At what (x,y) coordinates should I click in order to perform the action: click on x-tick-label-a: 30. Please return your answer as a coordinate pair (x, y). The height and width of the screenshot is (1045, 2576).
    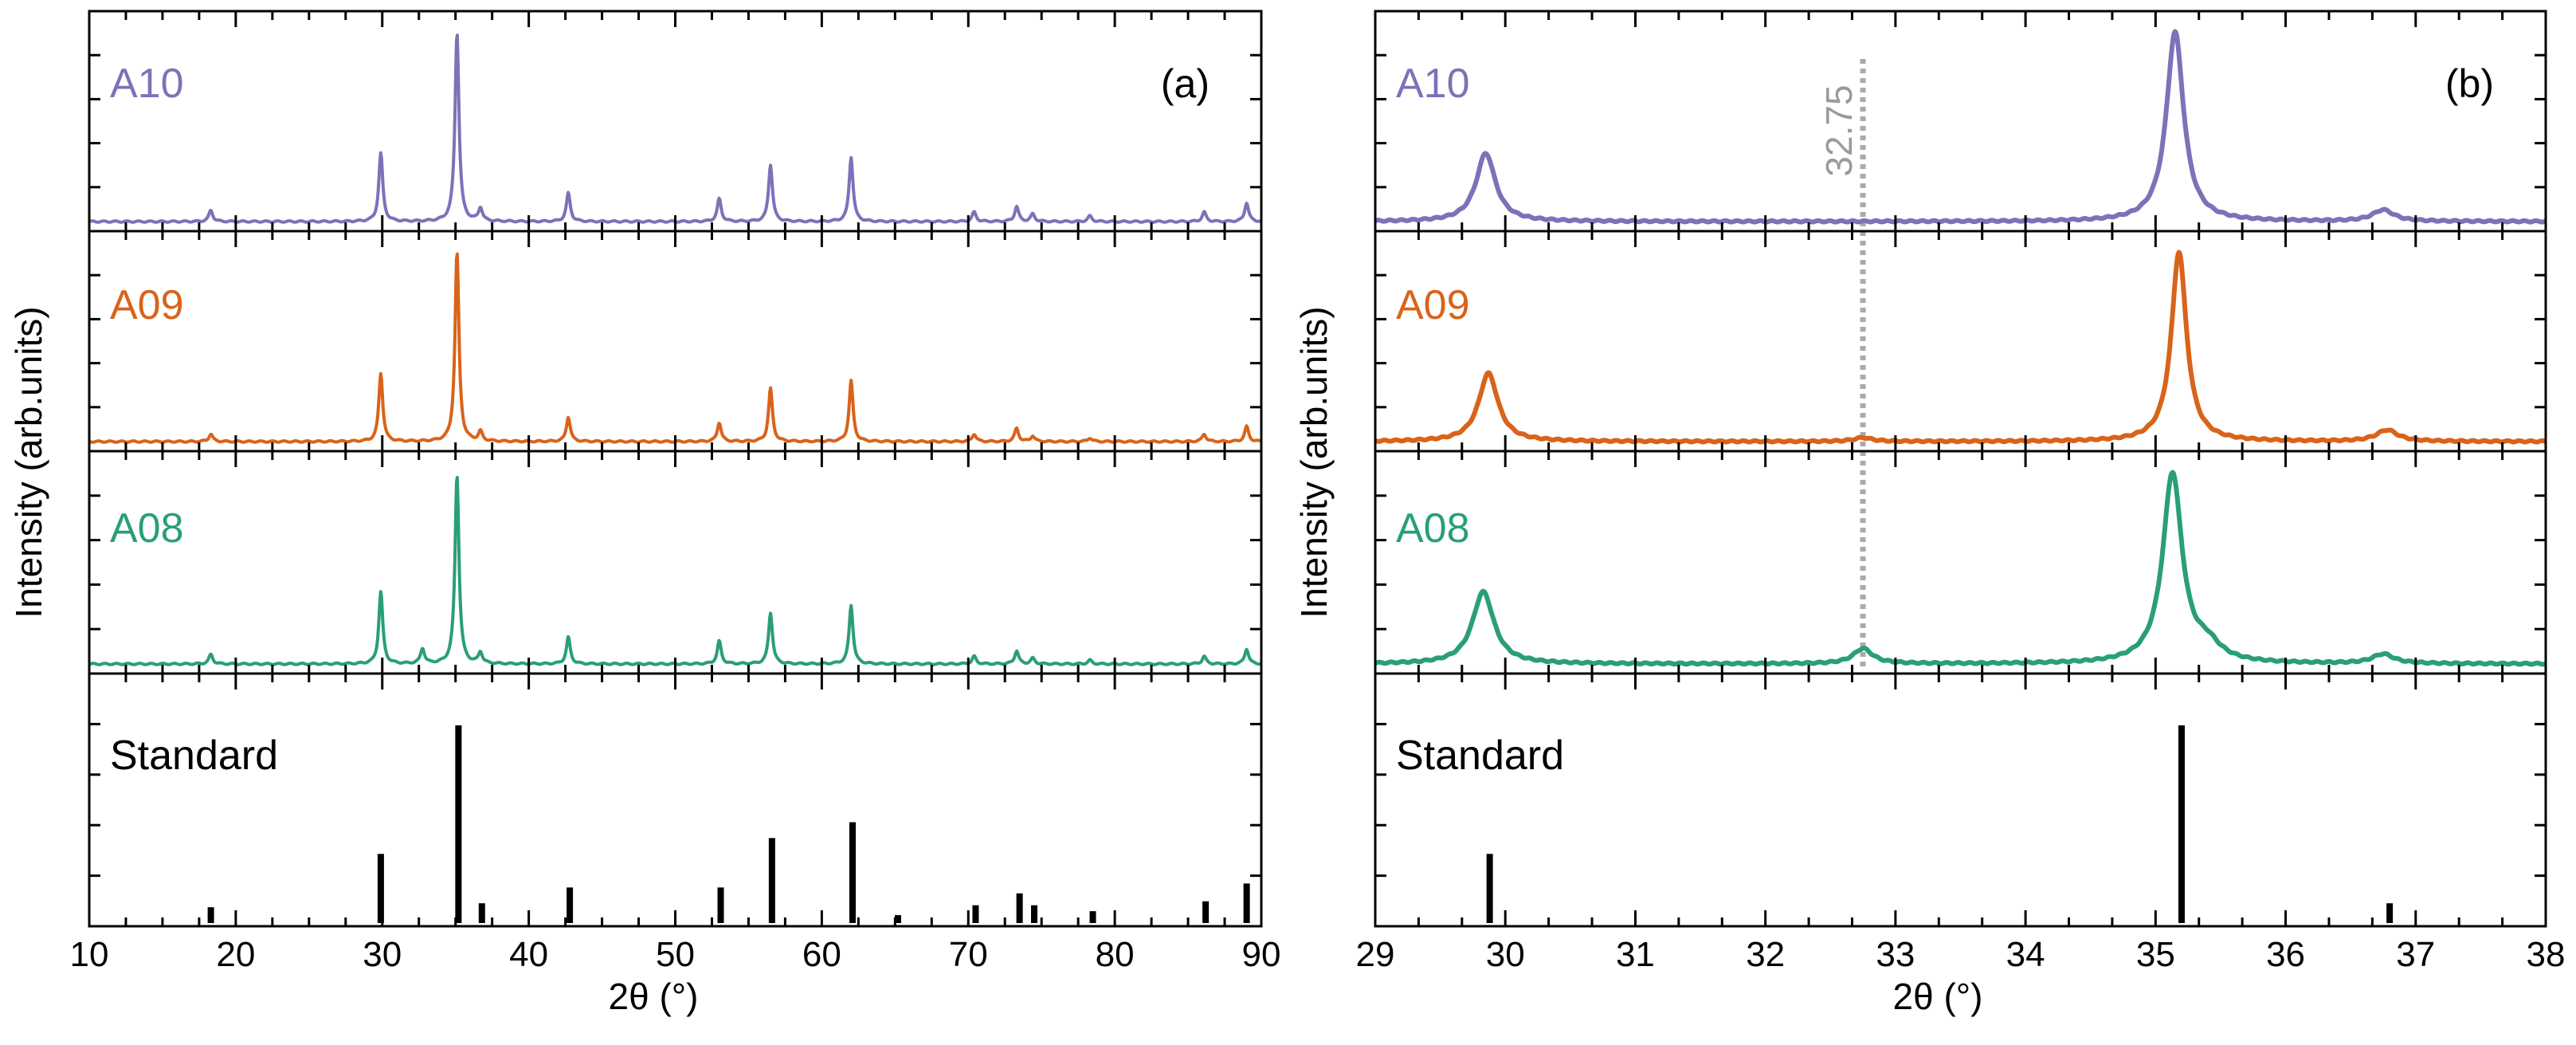
    Looking at the image, I should click on (382, 954).